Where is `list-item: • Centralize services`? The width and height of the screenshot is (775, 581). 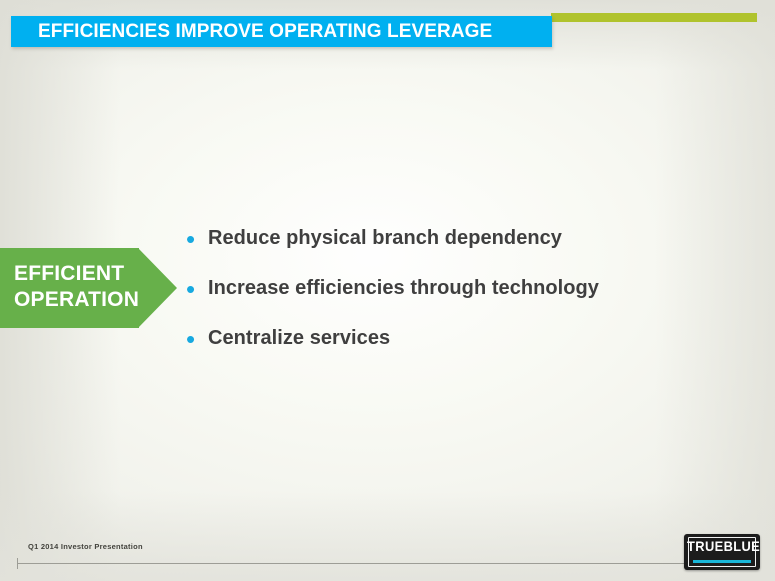
list-item: • Centralize services is located at coordinates (466, 350).